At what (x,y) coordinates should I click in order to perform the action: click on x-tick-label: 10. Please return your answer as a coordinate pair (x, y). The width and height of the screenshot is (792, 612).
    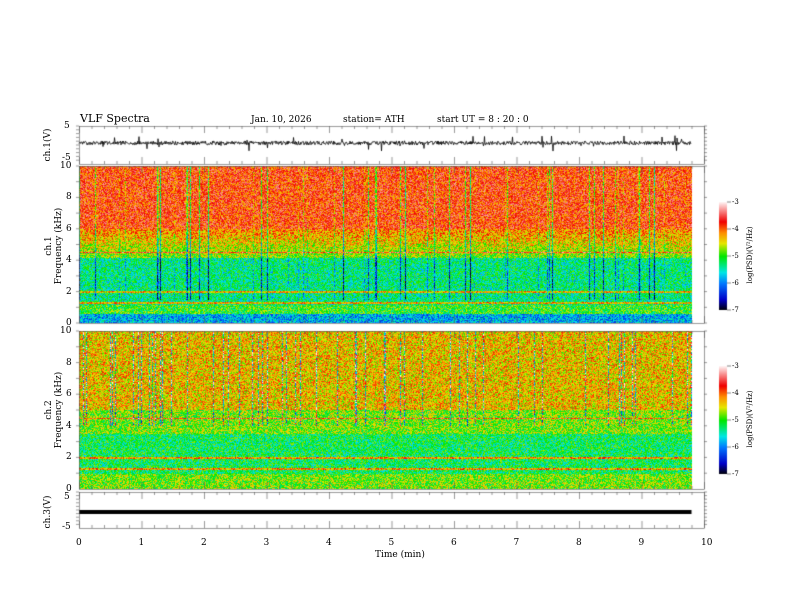
    Looking at the image, I should click on (707, 543).